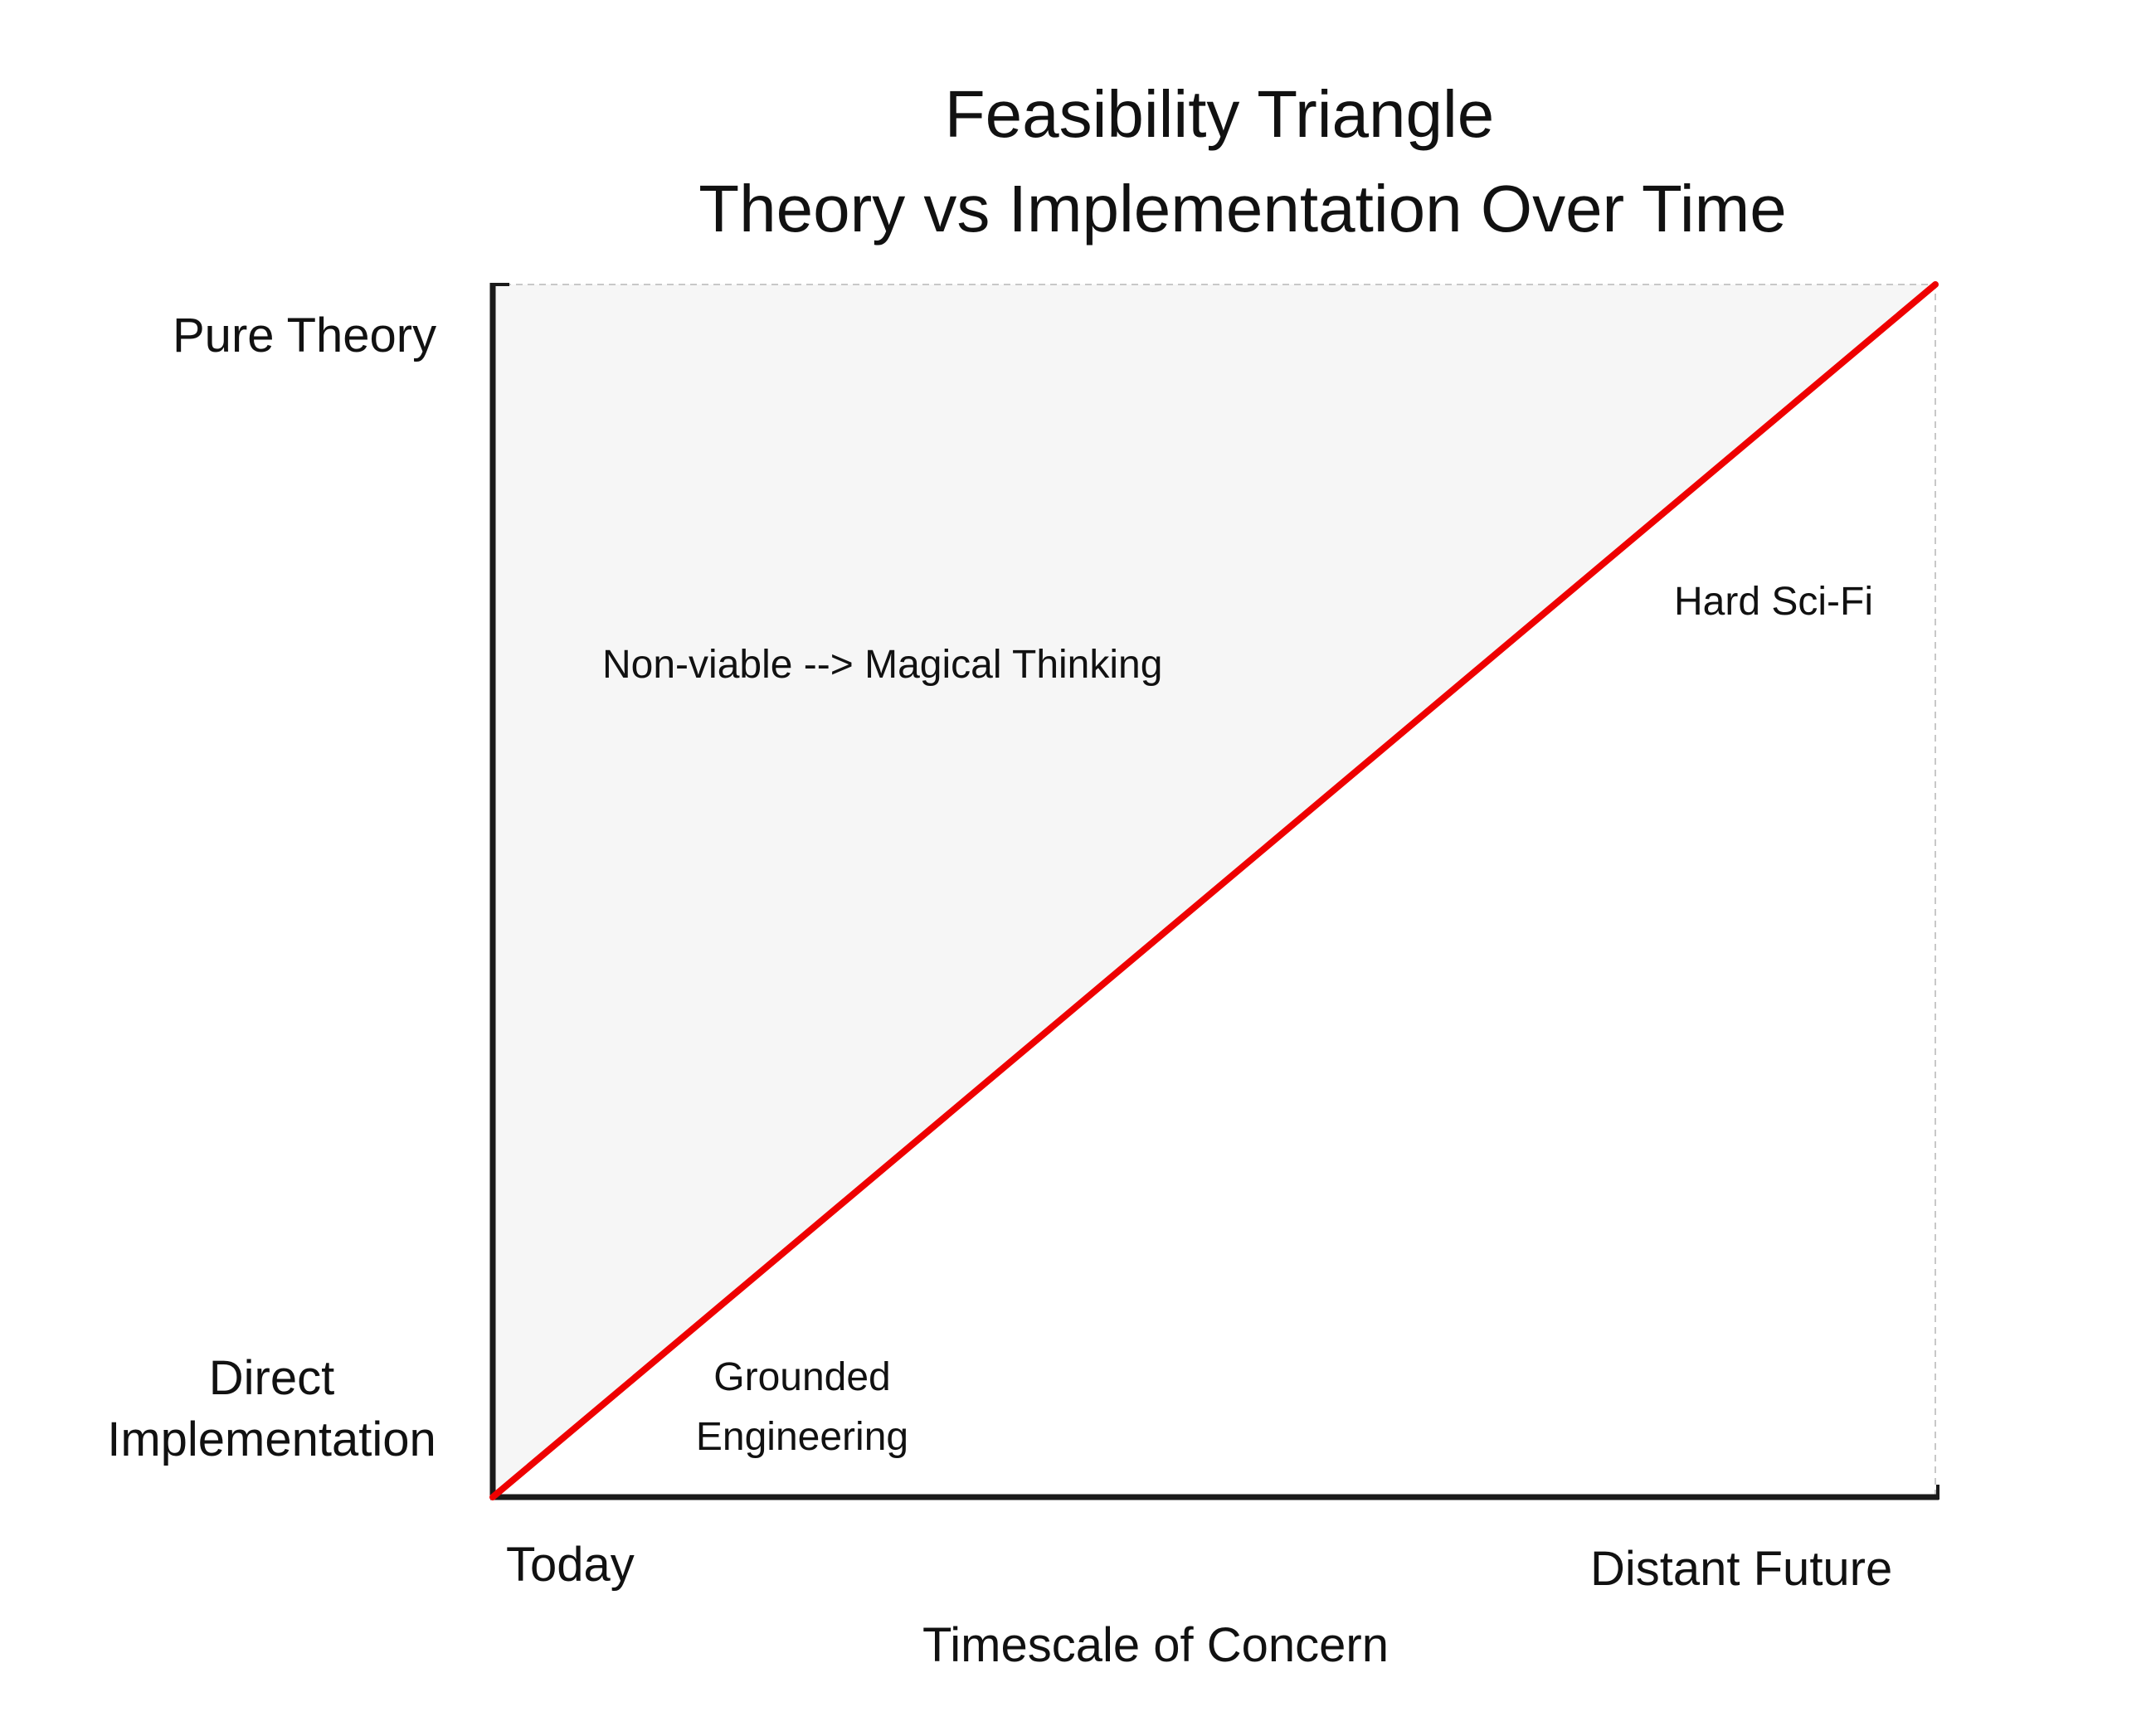 The width and height of the screenshot is (2156, 1731). Describe the element at coordinates (1242, 209) in the screenshot. I see `diagram-subtitle: Theory vs Implementation Over Time` at that location.